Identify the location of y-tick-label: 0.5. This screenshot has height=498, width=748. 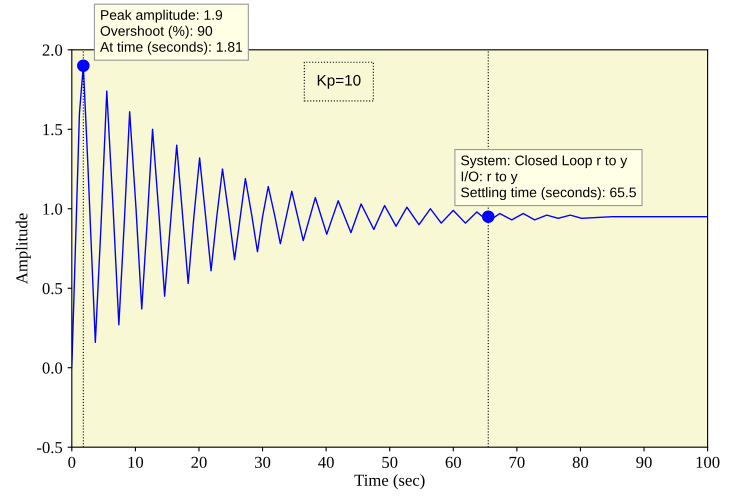
(52, 288).